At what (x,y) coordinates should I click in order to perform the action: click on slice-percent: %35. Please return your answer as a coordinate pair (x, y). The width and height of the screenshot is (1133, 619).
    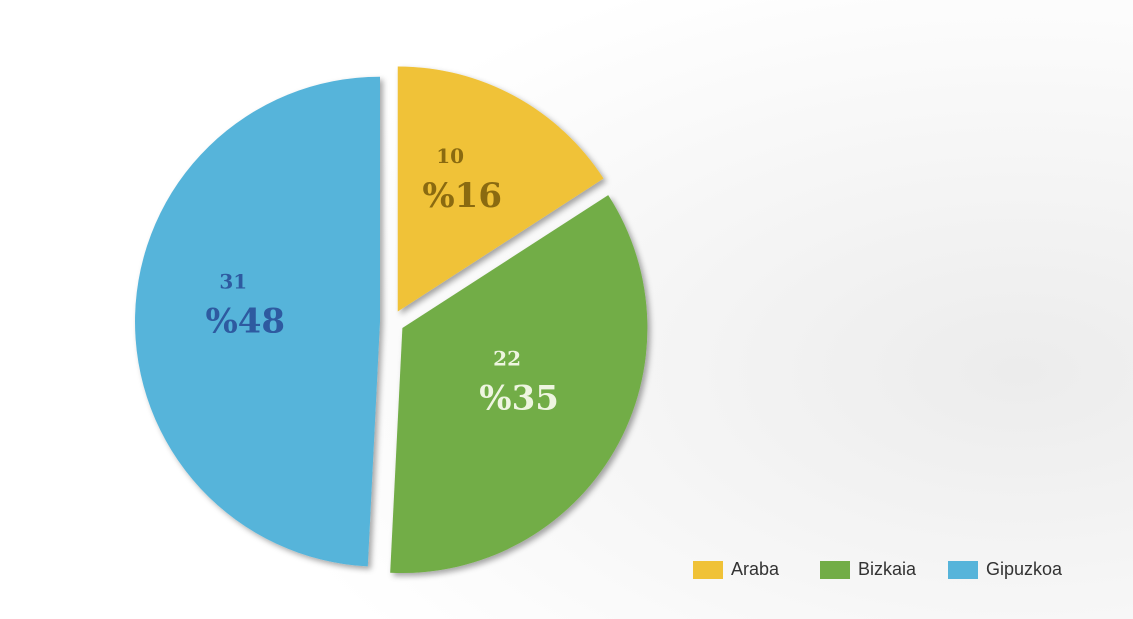
    Looking at the image, I should click on (519, 398).